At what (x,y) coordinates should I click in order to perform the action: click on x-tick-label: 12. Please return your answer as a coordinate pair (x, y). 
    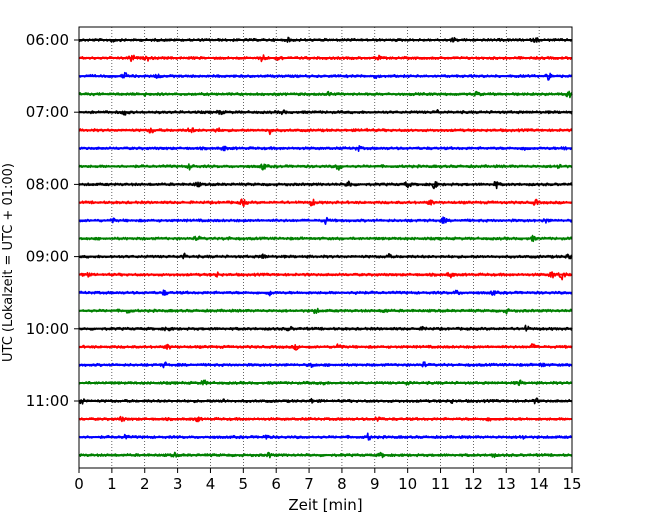
    Looking at the image, I should click on (473, 484).